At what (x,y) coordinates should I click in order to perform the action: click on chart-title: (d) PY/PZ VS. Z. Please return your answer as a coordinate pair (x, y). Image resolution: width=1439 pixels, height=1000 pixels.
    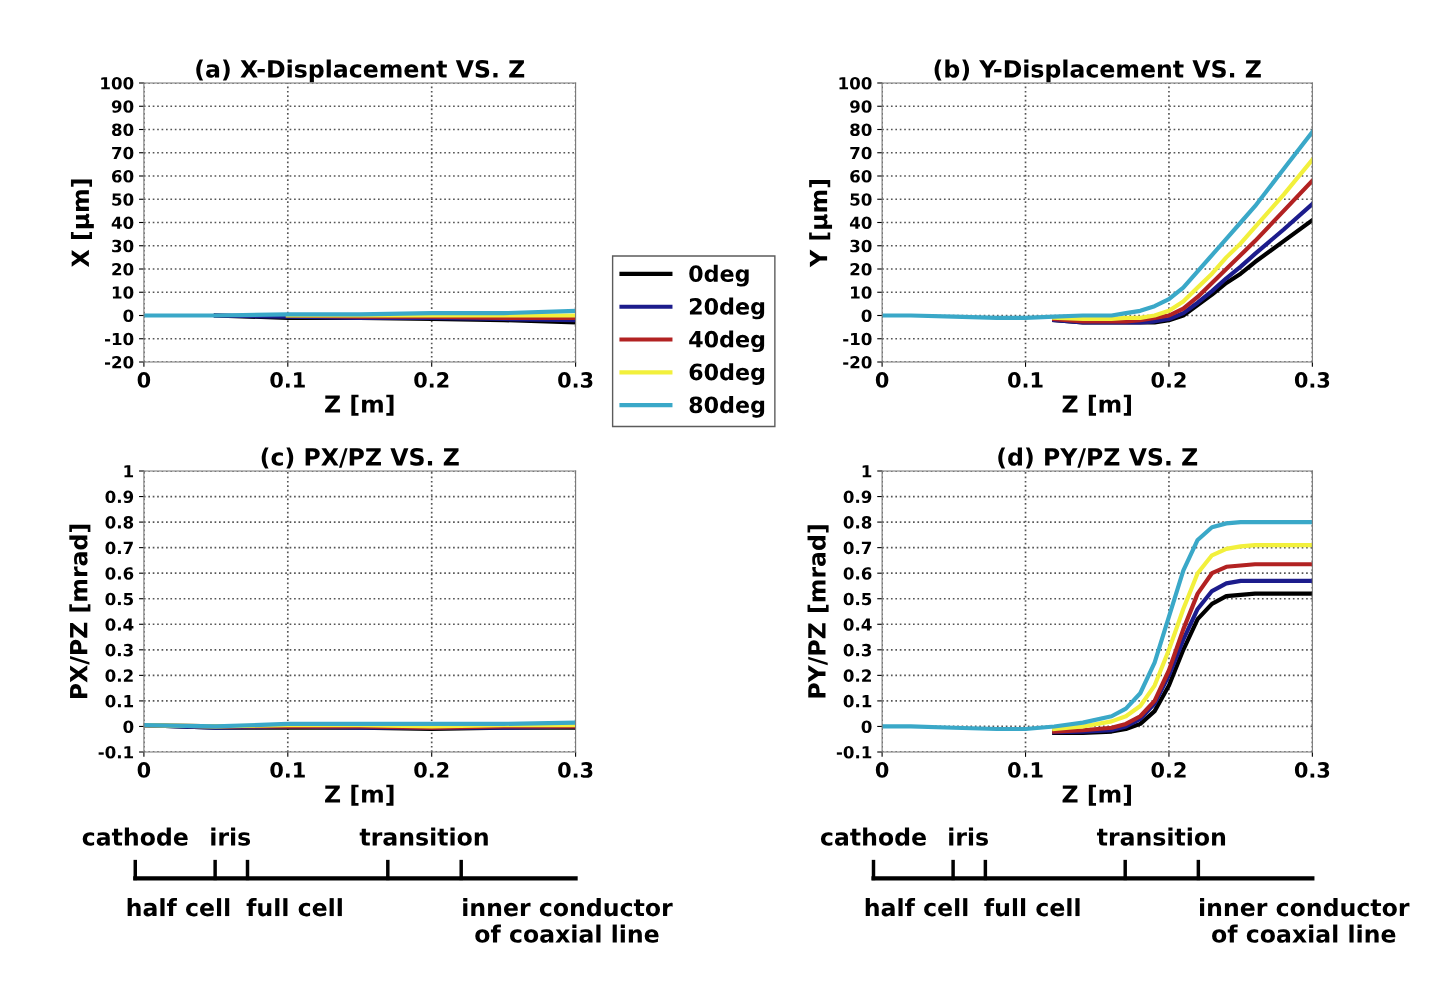
    Looking at the image, I should click on (1098, 458).